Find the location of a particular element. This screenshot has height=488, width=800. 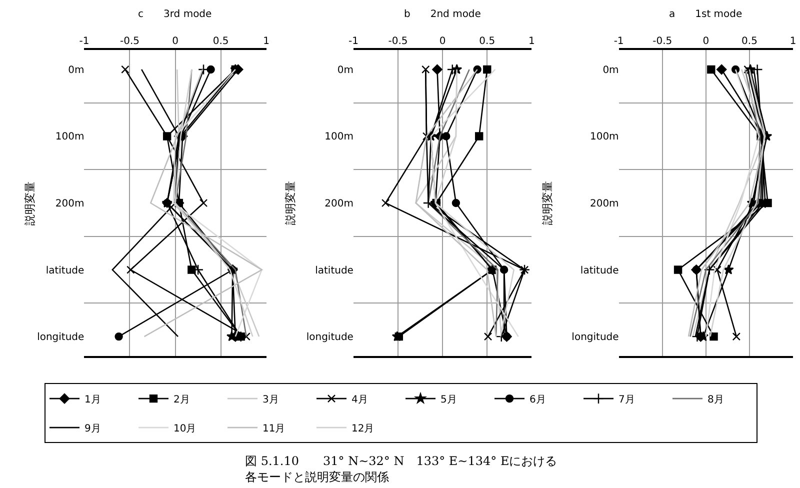

caption: 図 5.1.10 31° N~32° N 133° E~134° Eにおける is located at coordinates (401, 461).